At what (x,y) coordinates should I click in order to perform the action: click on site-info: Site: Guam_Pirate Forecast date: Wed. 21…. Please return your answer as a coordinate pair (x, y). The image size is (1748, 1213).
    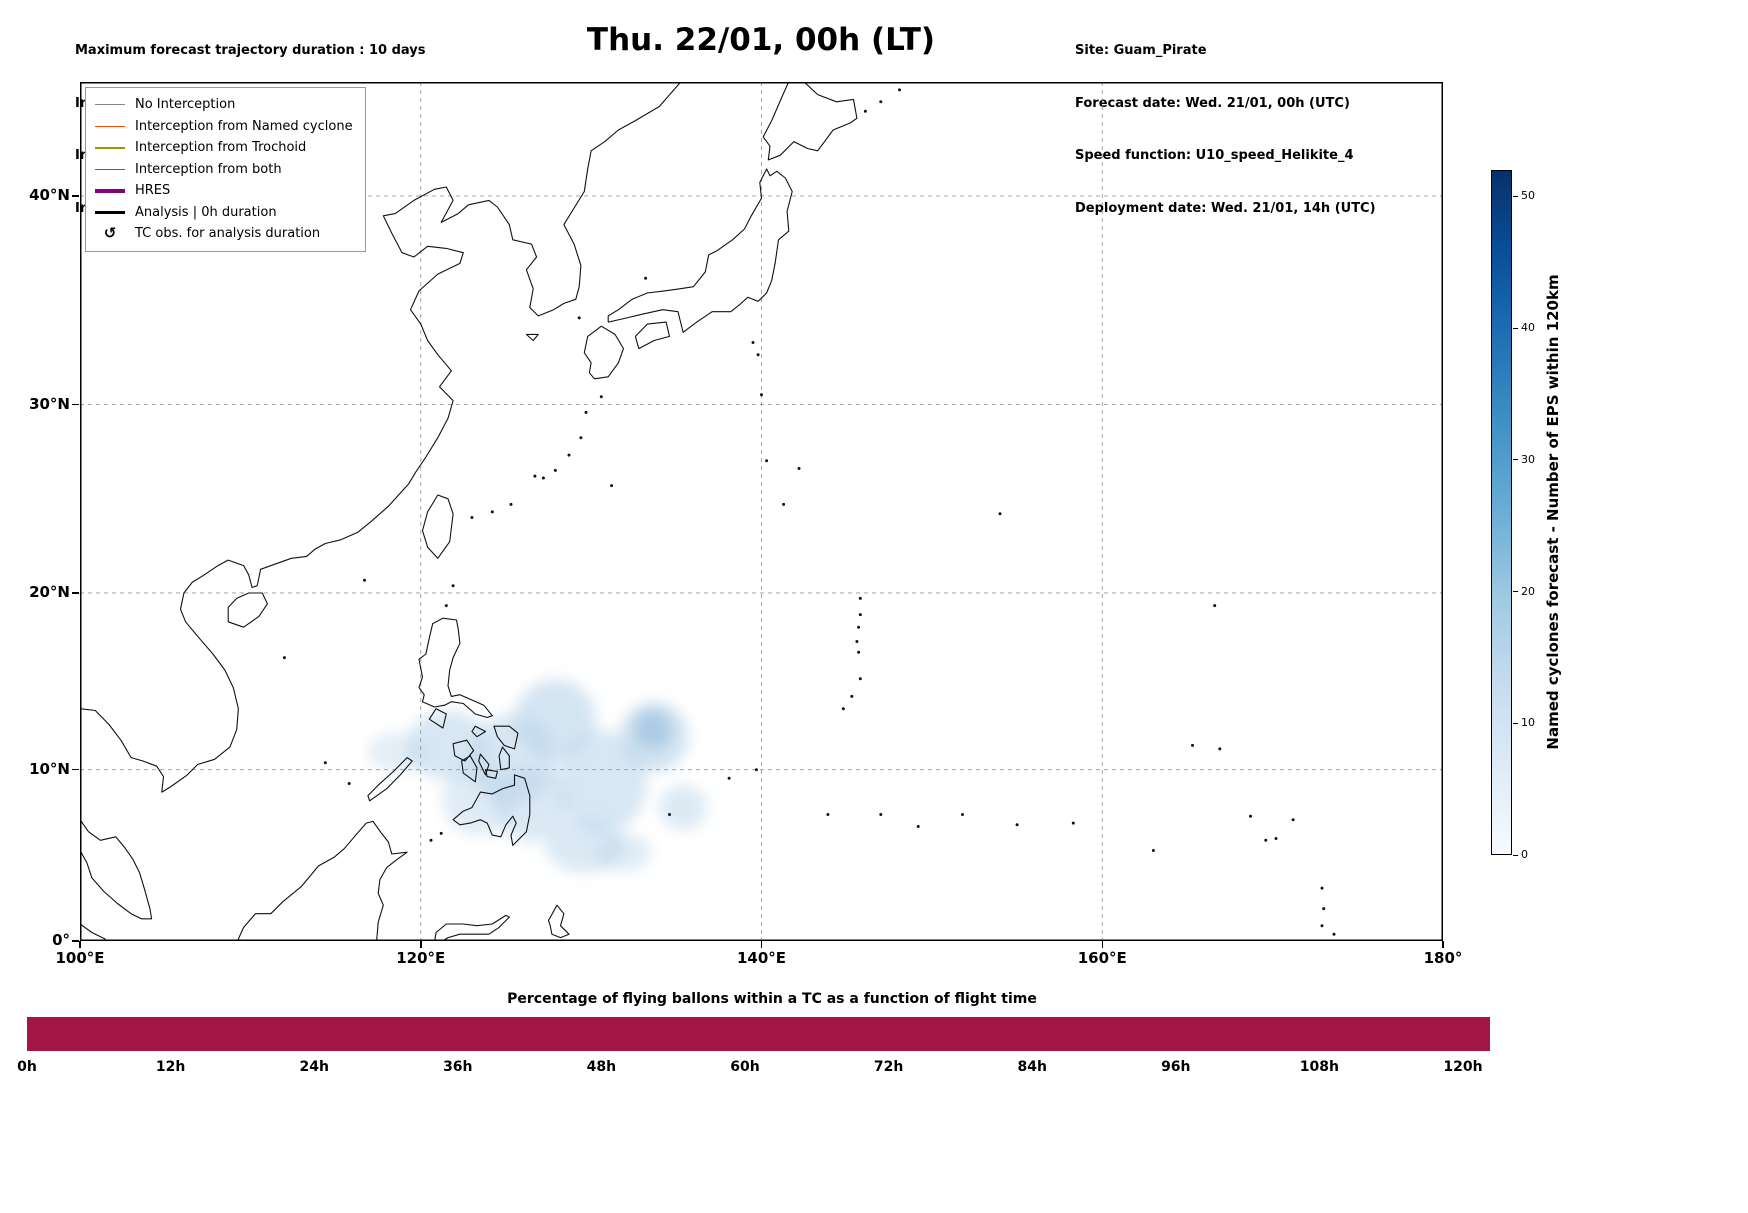
    Looking at the image, I should click on (1225, 129).